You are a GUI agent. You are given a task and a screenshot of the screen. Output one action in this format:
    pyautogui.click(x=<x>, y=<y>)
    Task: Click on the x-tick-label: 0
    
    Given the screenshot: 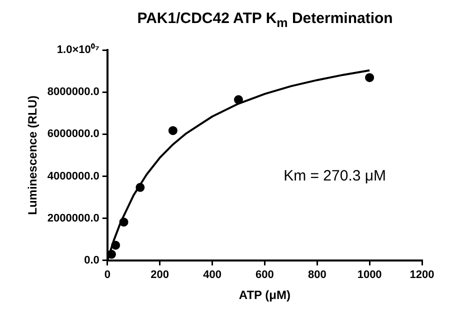 What is the action you would take?
    pyautogui.click(x=107, y=275)
    